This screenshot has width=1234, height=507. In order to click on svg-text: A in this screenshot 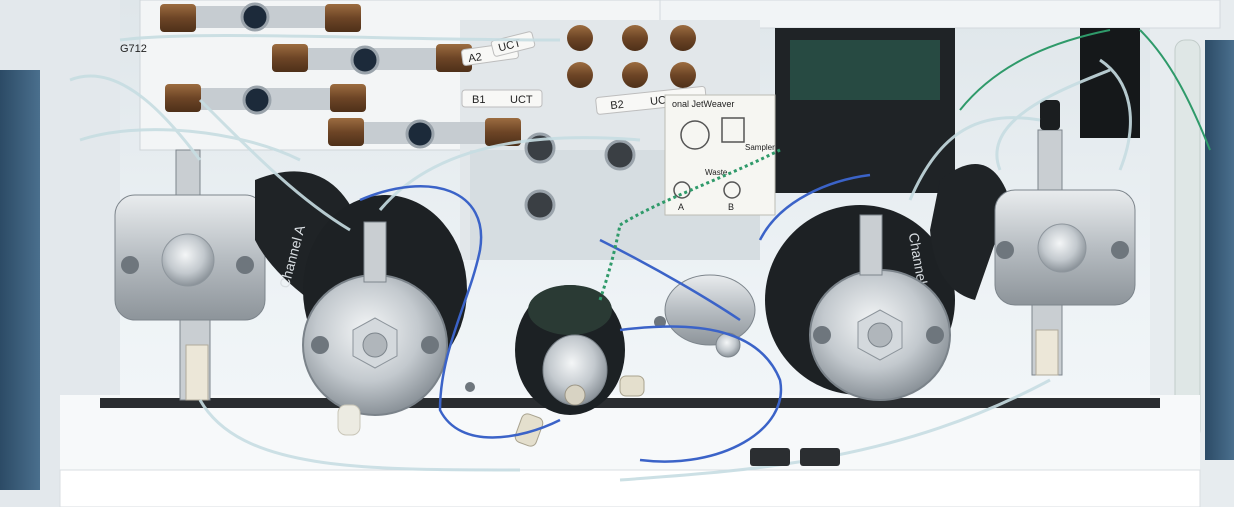, I will do `click(681, 207)`.